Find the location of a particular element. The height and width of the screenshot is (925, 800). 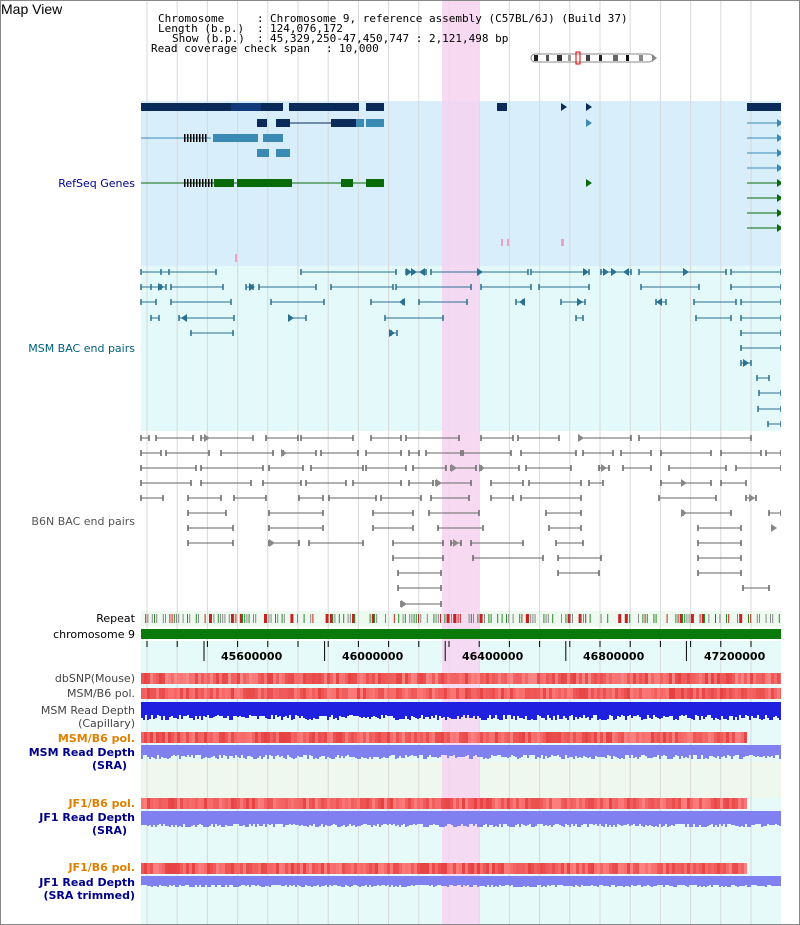

msm-b6-pol-label-2: MSM/B6 pol. is located at coordinates (96, 738).